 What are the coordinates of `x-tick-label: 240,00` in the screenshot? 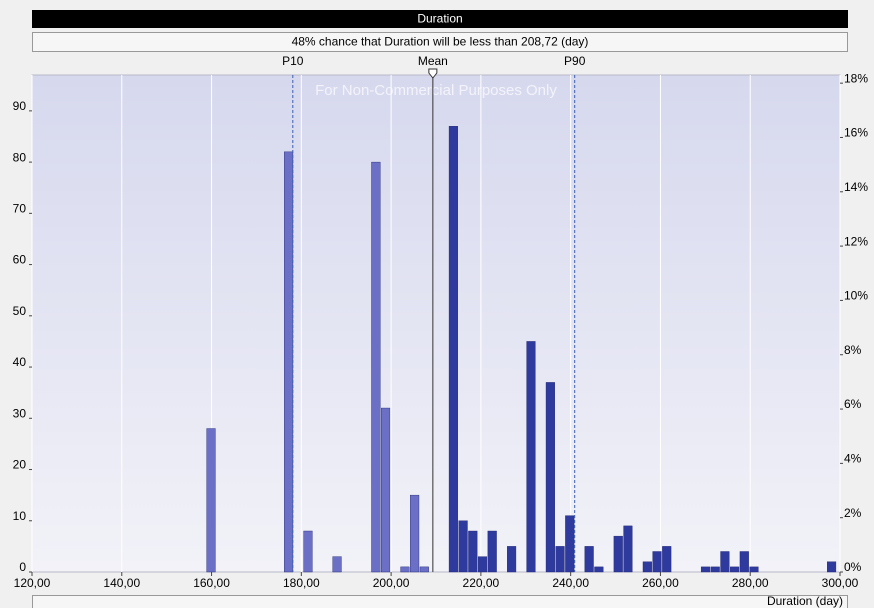 It's located at (570, 583).